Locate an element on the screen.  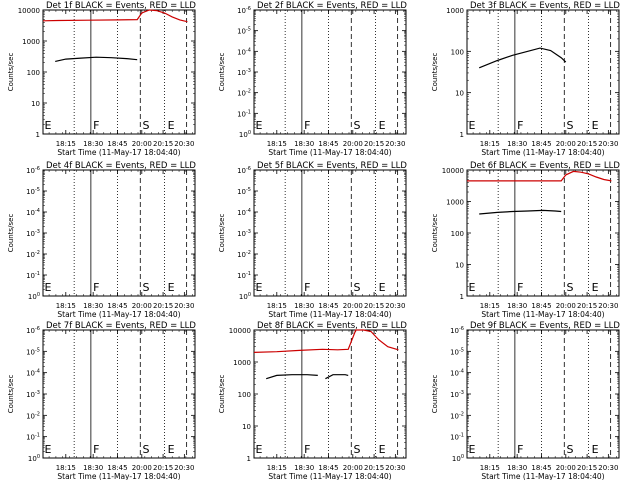
panel-title: Det 3f BLACK = Events, RED = LLD is located at coordinates (545, 6).